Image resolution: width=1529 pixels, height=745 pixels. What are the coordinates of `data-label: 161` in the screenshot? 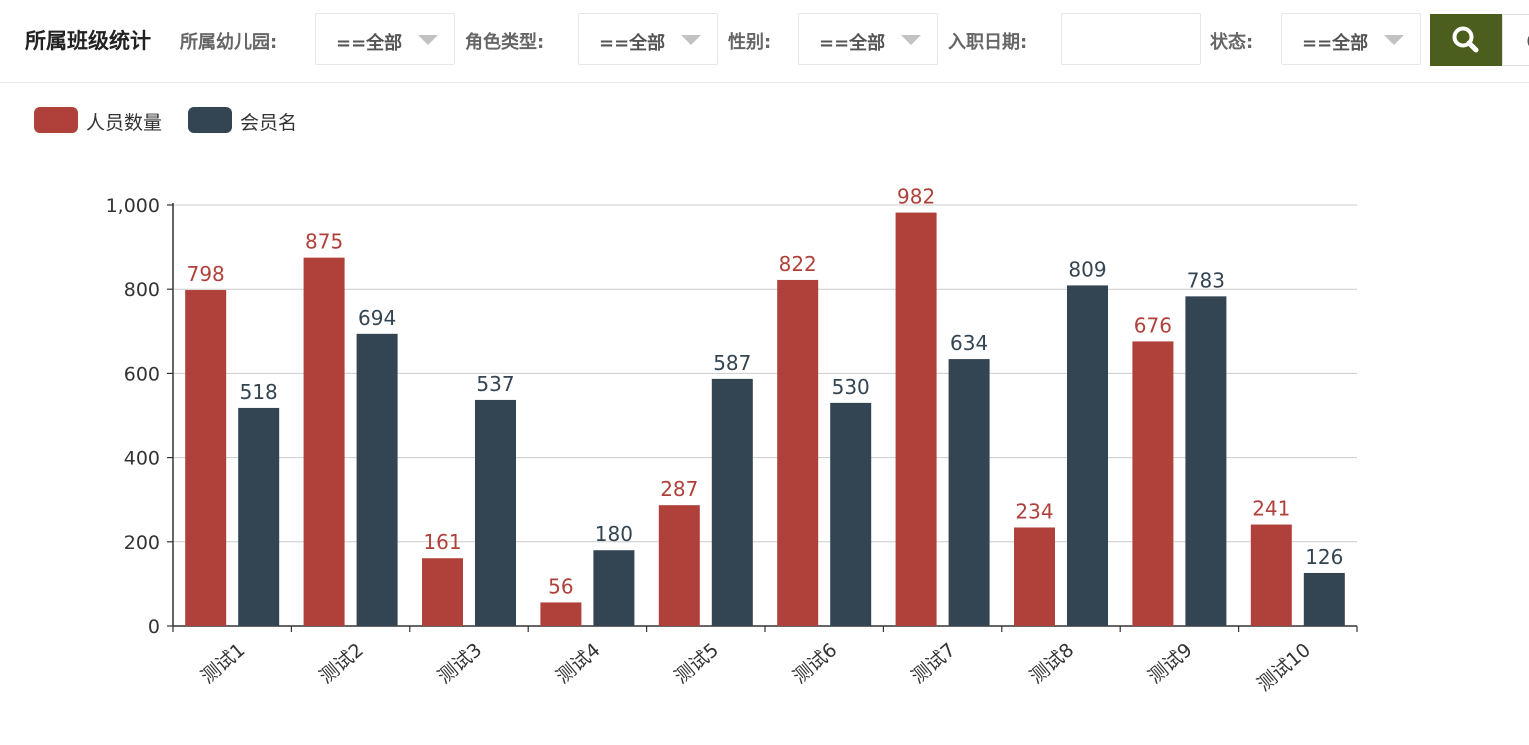 It's located at (442, 542).